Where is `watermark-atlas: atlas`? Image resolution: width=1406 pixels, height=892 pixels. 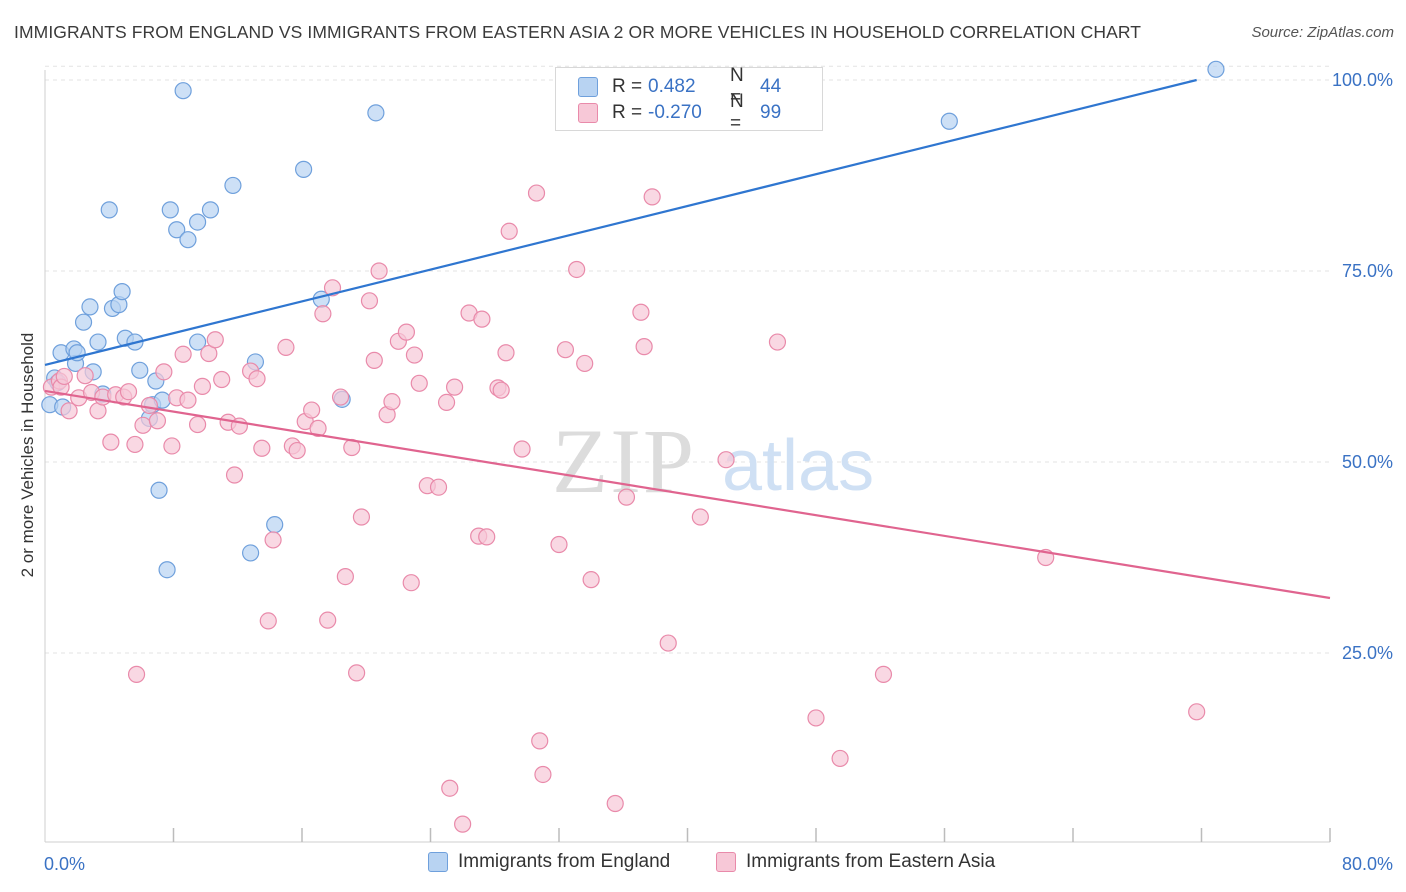 watermark-atlas: atlas is located at coordinates (798, 466).